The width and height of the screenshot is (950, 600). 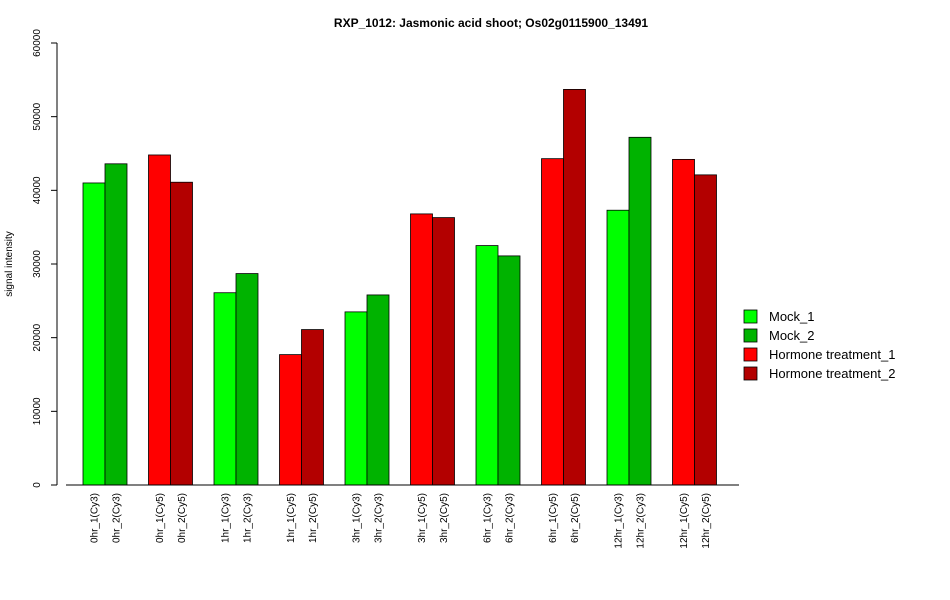 What do you see at coordinates (9, 264) in the screenshot?
I see `y-axis-label: signal intensity` at bounding box center [9, 264].